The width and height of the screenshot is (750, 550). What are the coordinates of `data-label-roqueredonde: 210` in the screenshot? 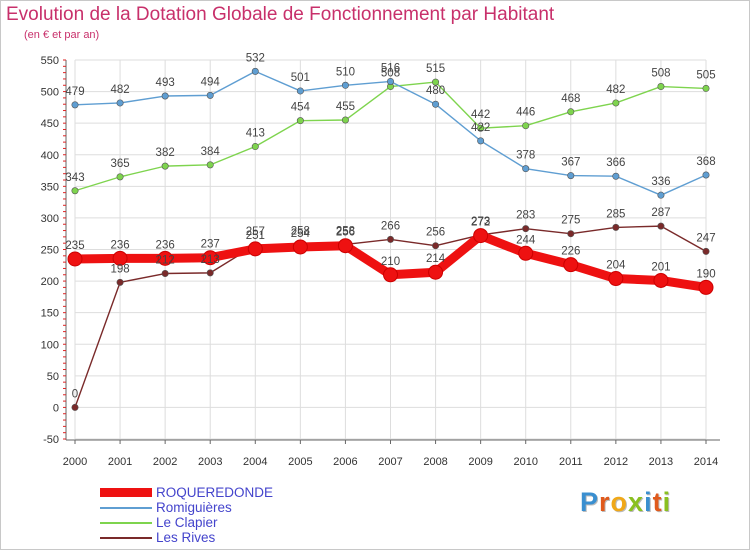 It's located at (390, 262).